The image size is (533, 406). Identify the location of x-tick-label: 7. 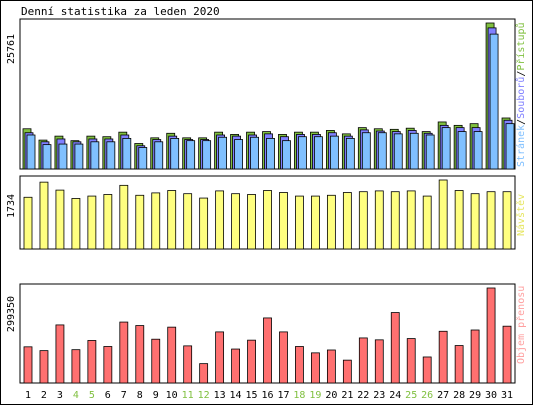
(124, 395).